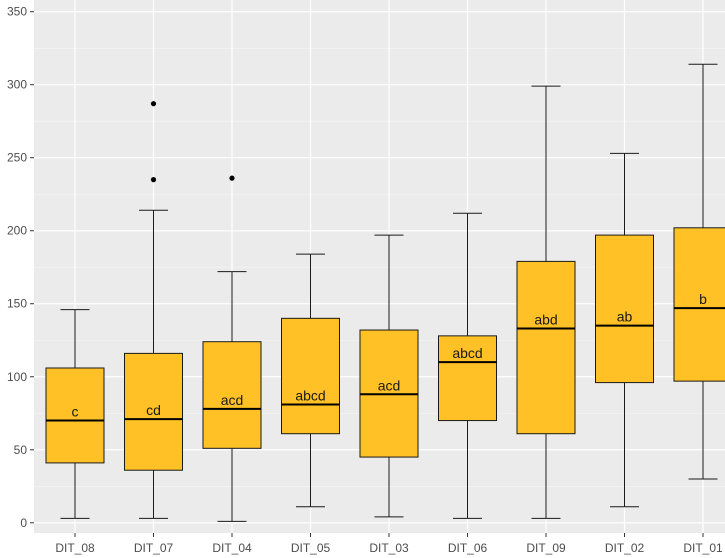 This screenshot has width=725, height=558. I want to click on y-axis: 0 50 100 150 200 250 300 350, so click(20, 267).